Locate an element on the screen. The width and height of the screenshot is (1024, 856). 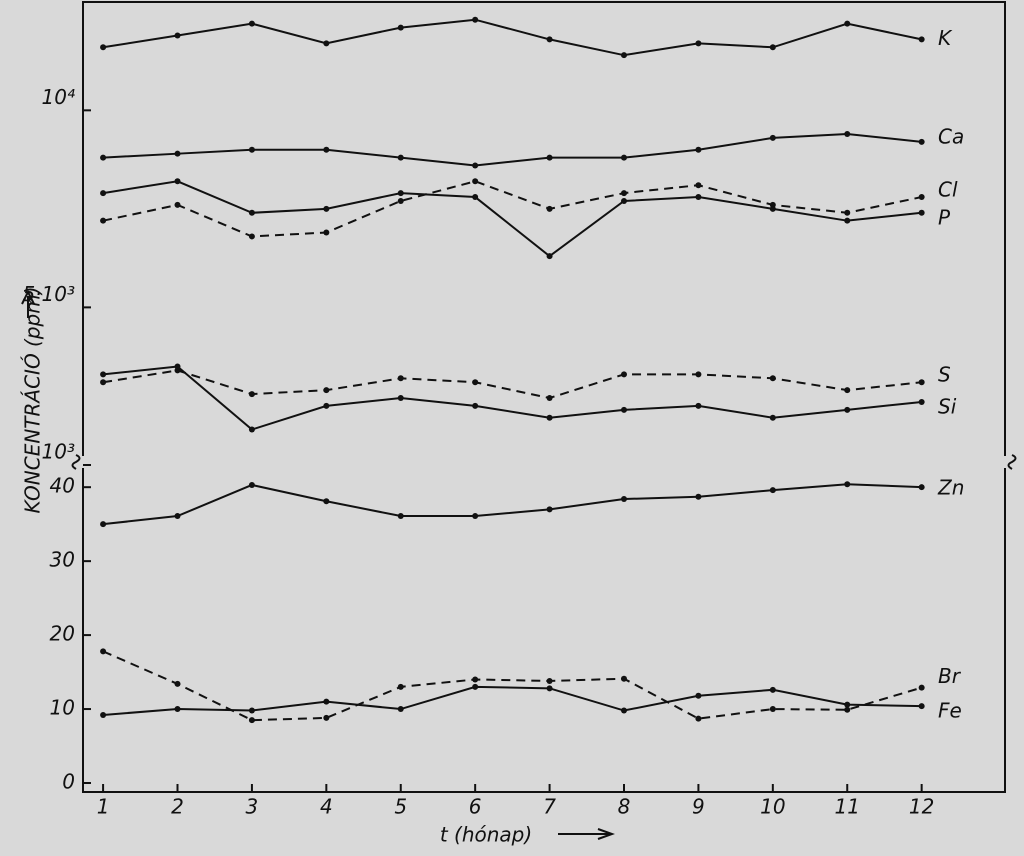
series-label: Br is located at coordinates (950, 676).